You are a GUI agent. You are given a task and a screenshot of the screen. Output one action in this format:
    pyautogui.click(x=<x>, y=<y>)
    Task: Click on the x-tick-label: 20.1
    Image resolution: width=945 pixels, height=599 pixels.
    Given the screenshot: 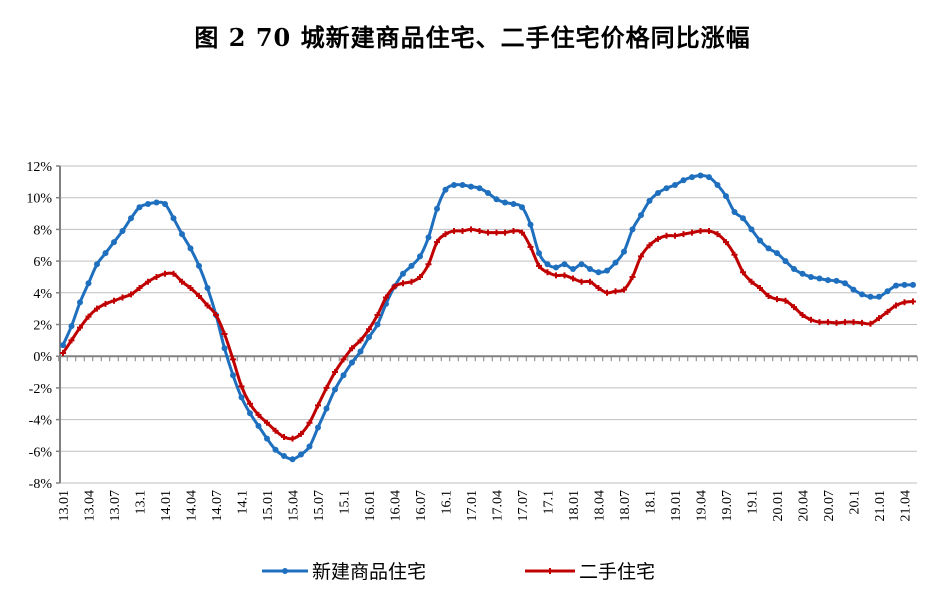 What is the action you would take?
    pyautogui.click(x=855, y=502)
    